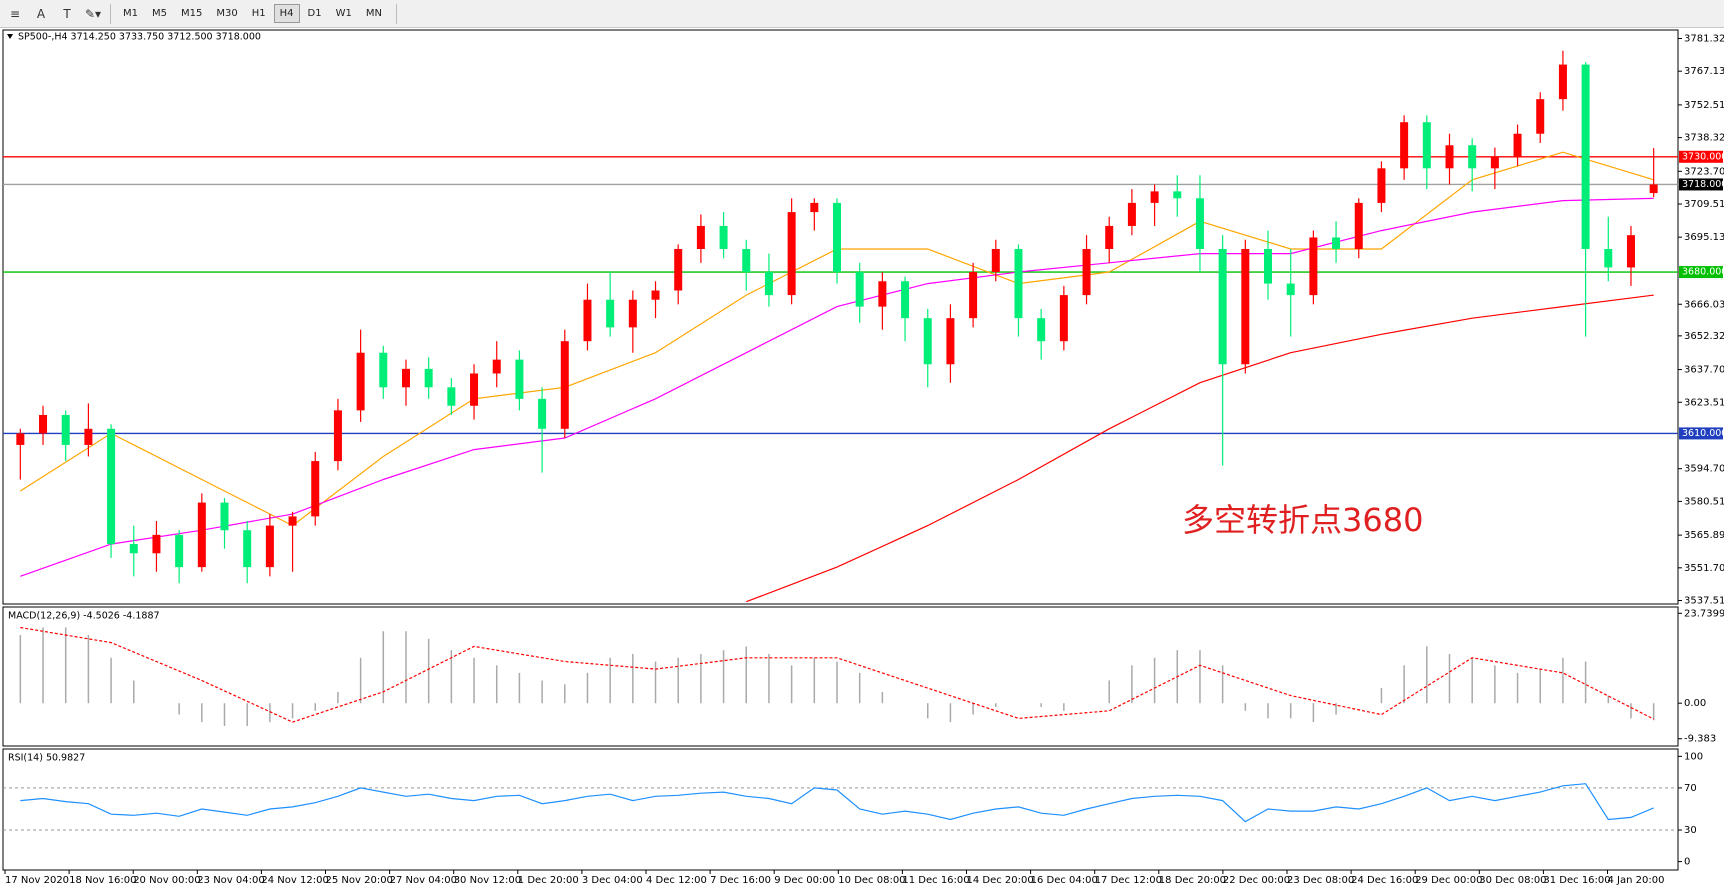 The width and height of the screenshot is (1724, 889). I want to click on x-tick-label: 14 Dec 20:00, so click(1000, 880).